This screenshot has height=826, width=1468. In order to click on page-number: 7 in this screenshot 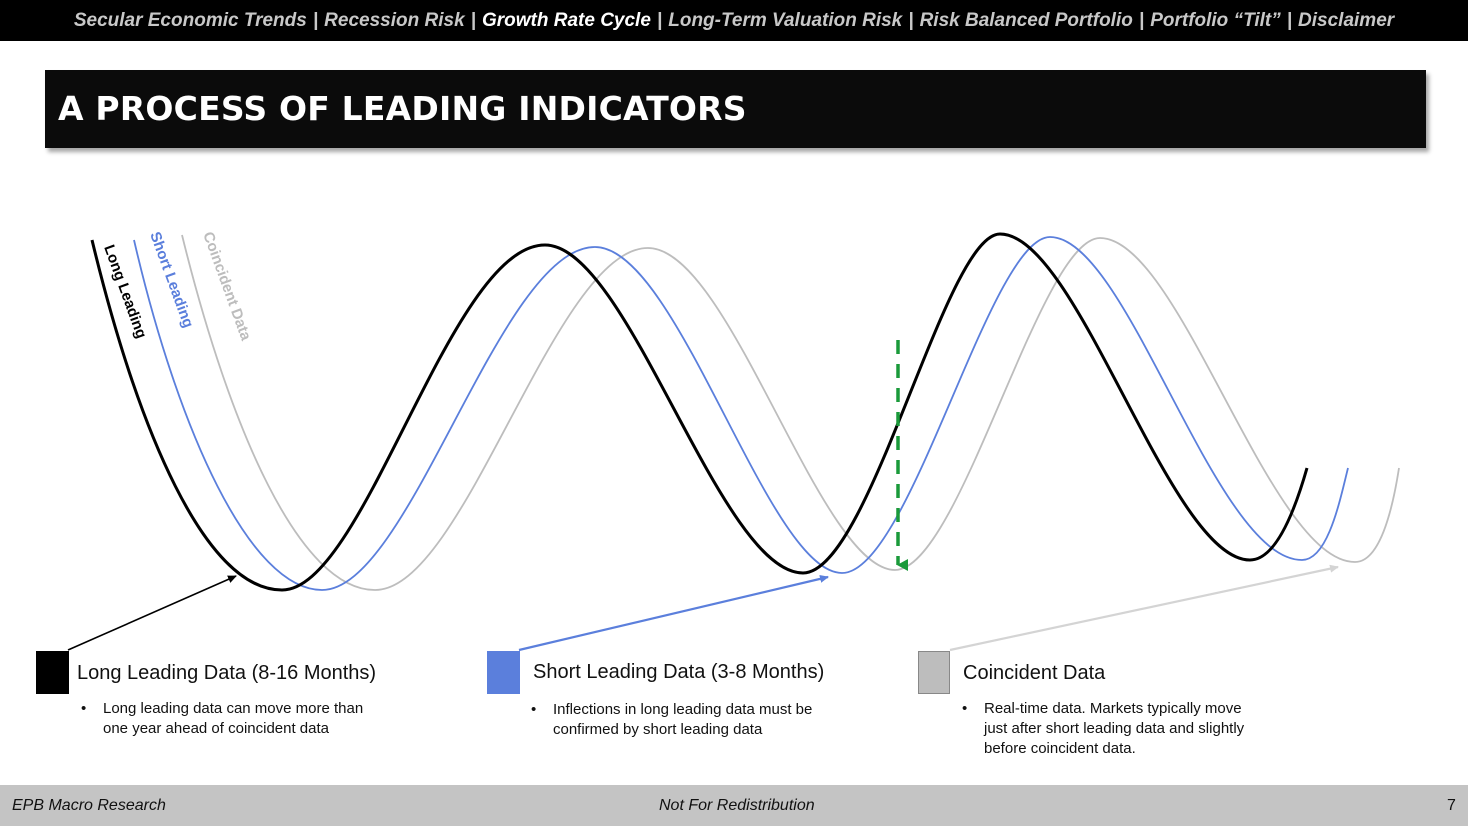, I will do `click(1451, 805)`.